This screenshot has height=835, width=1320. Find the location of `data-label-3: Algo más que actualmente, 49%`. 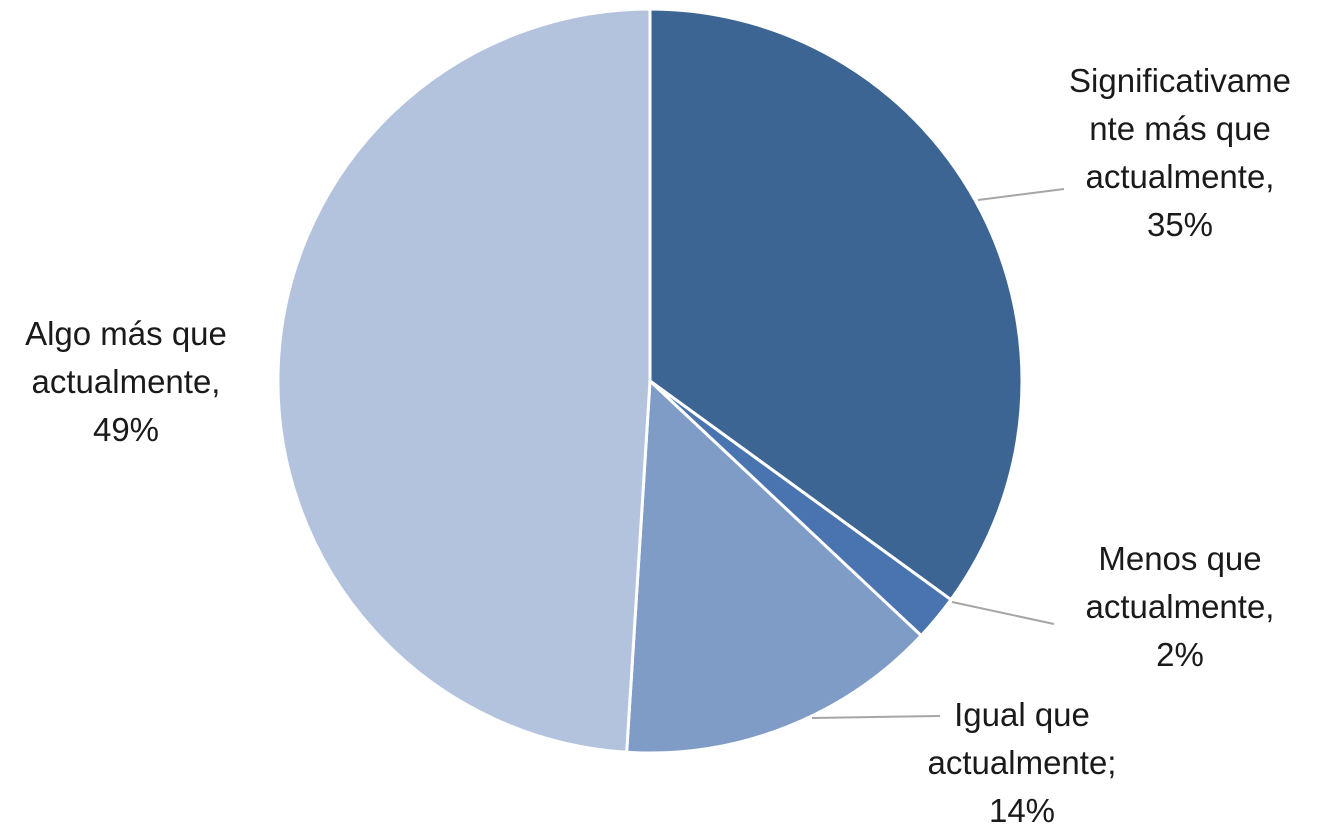

data-label-3: Algo más que actualmente, 49% is located at coordinates (126, 381).